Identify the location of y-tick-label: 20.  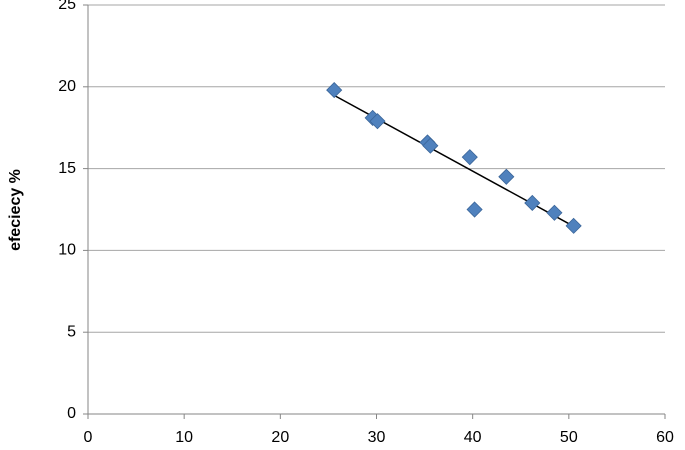
(67, 86).